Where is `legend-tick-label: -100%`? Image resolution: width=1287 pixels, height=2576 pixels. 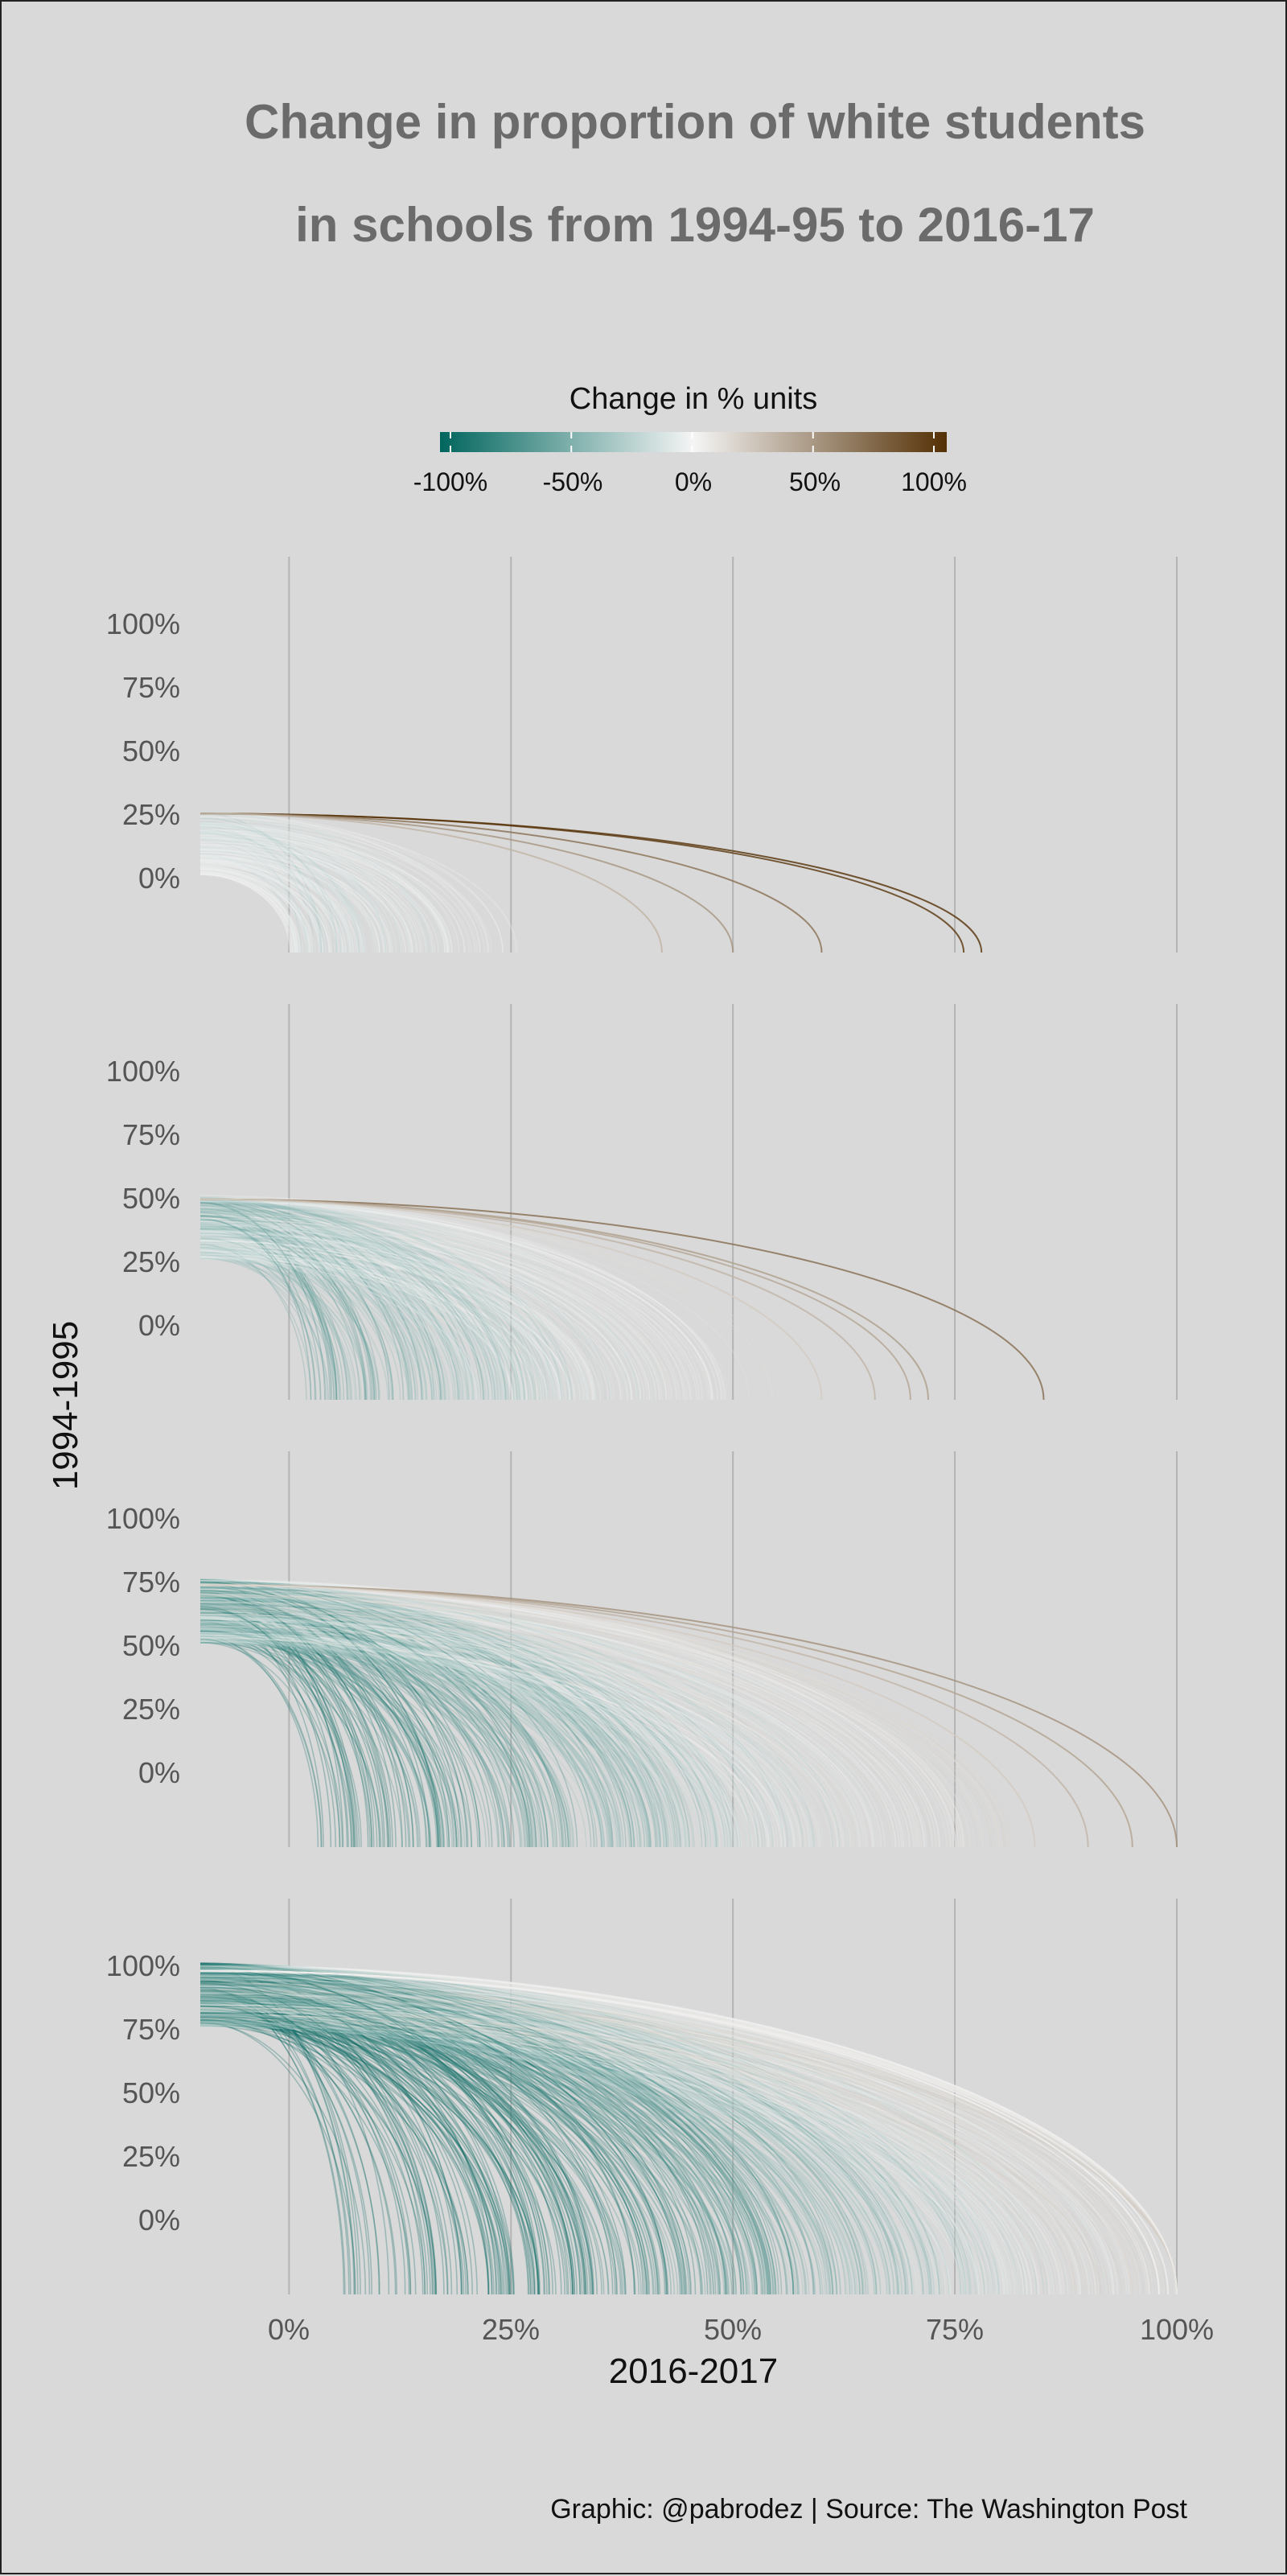
legend-tick-label: -100% is located at coordinates (450, 481).